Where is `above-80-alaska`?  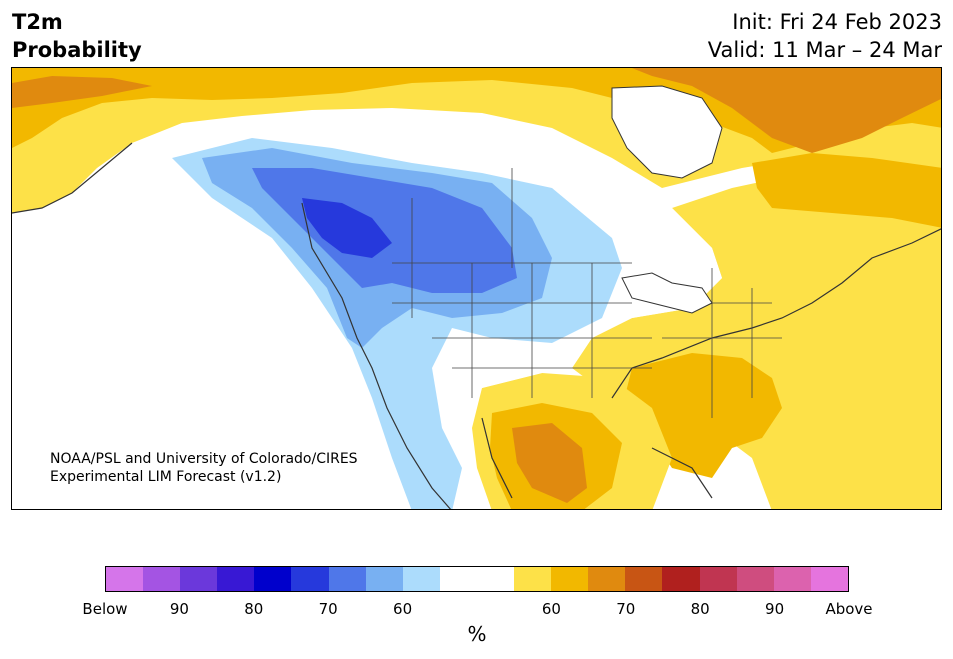
above-80-alaska is located at coordinates (82, 92).